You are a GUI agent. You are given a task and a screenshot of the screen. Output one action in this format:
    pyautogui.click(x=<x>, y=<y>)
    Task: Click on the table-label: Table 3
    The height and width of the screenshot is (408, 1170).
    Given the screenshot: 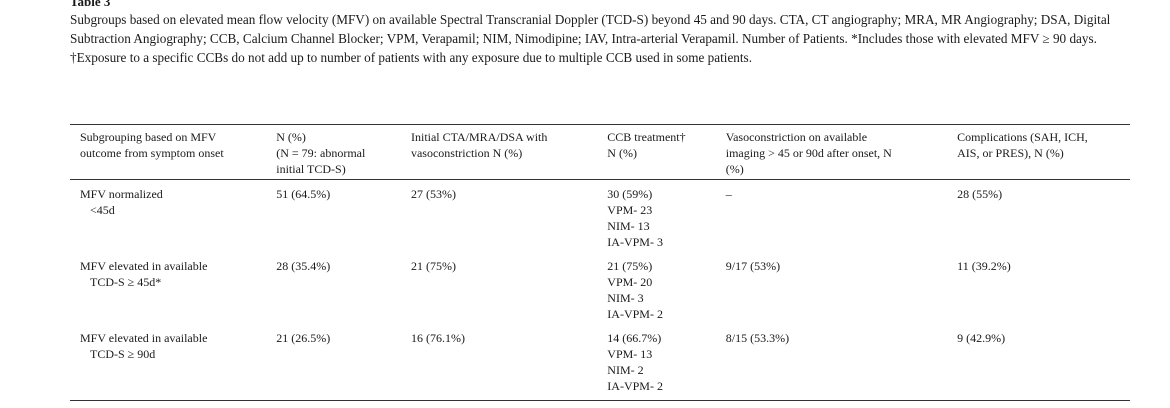 What is the action you would take?
    pyautogui.click(x=90, y=4)
    